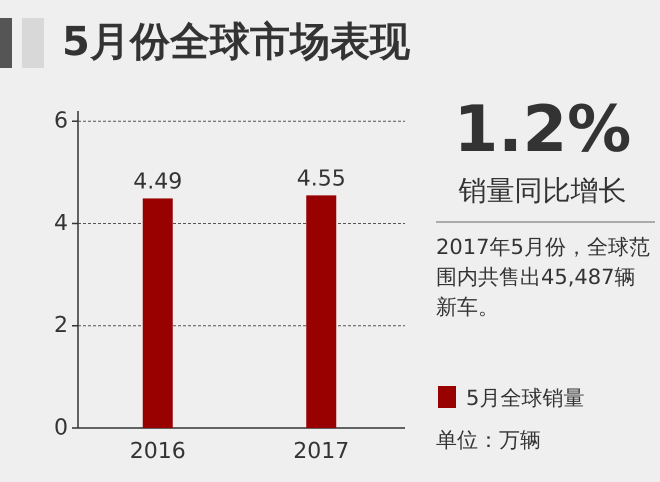 The width and height of the screenshot is (660, 482). Describe the element at coordinates (543, 277) in the screenshot. I see `annotation: 2017年5月份，全球范围内共售出45,487辆新车。` at that location.